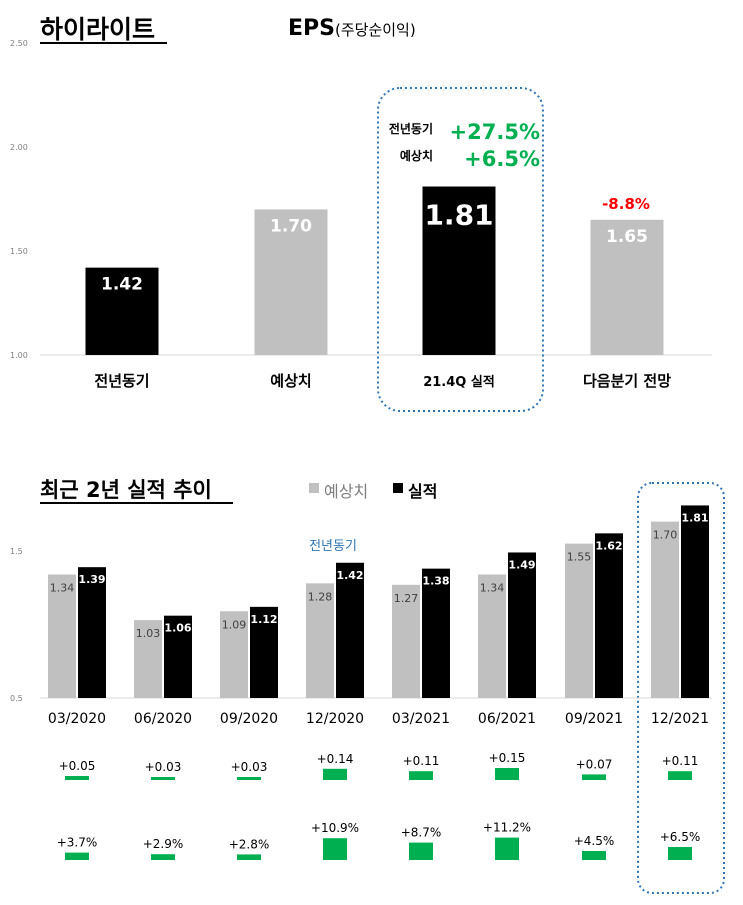 This screenshot has height=905, width=743. What do you see at coordinates (290, 381) in the screenshot?
I see `top-category-label: 예상치` at bounding box center [290, 381].